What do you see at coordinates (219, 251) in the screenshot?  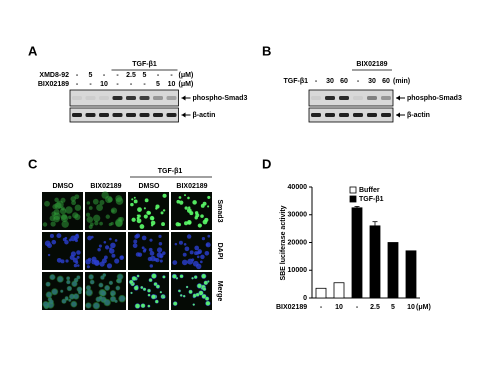 I see `row-label: DAPI` at bounding box center [219, 251].